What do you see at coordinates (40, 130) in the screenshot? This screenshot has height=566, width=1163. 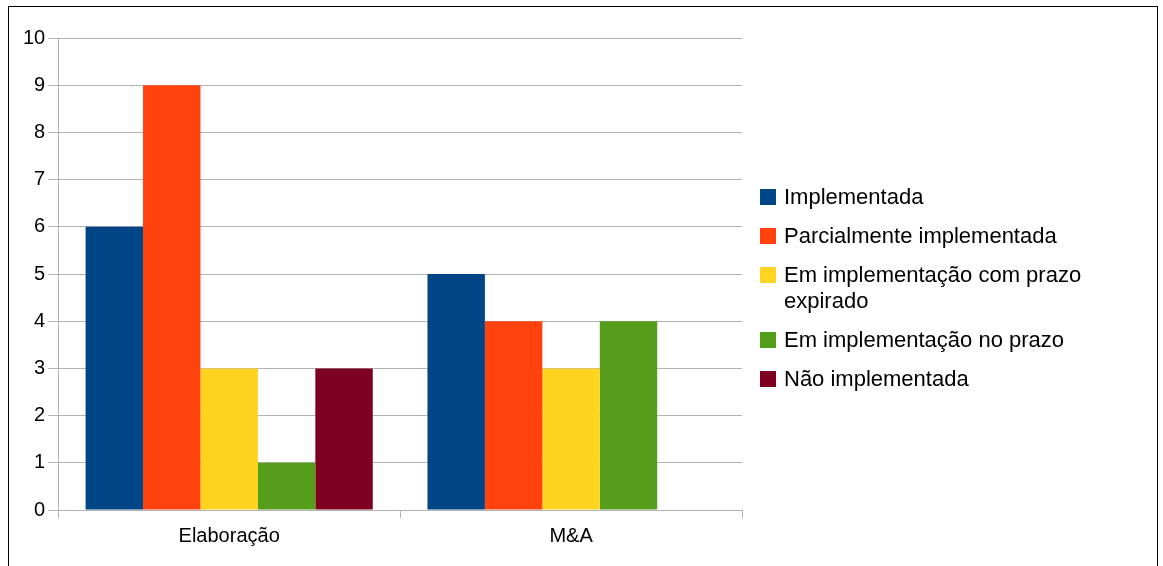 I see `y-tick-label: 8` at bounding box center [40, 130].